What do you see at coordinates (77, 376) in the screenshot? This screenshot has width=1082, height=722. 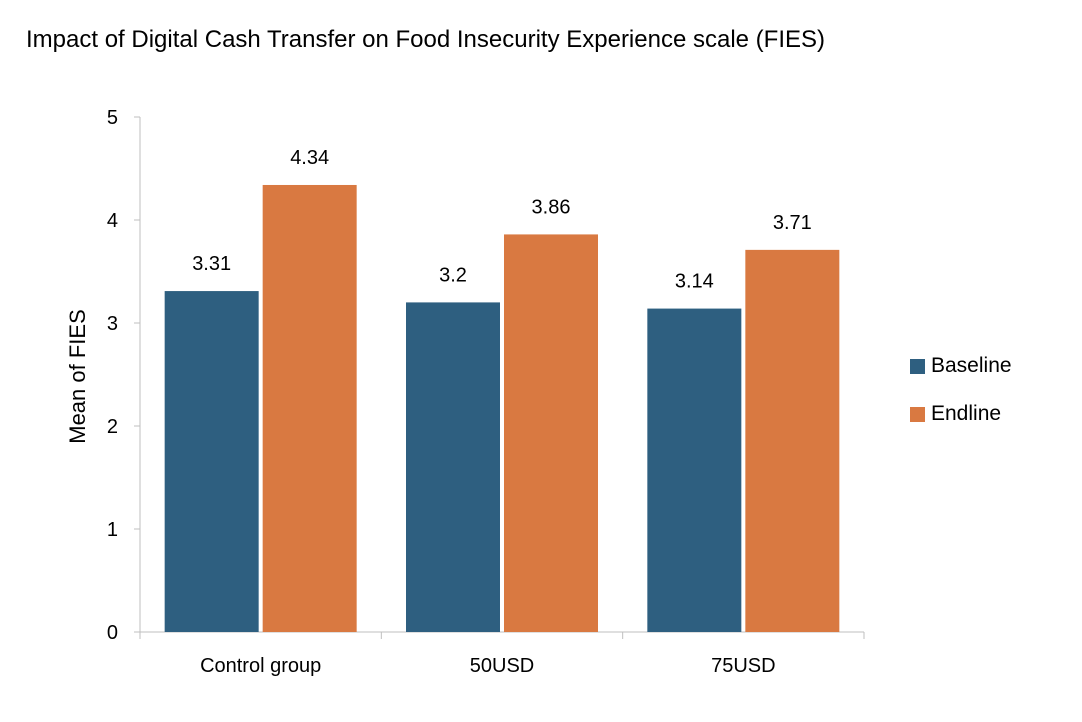 I see `y-axis-label: Mean of FIES` at bounding box center [77, 376].